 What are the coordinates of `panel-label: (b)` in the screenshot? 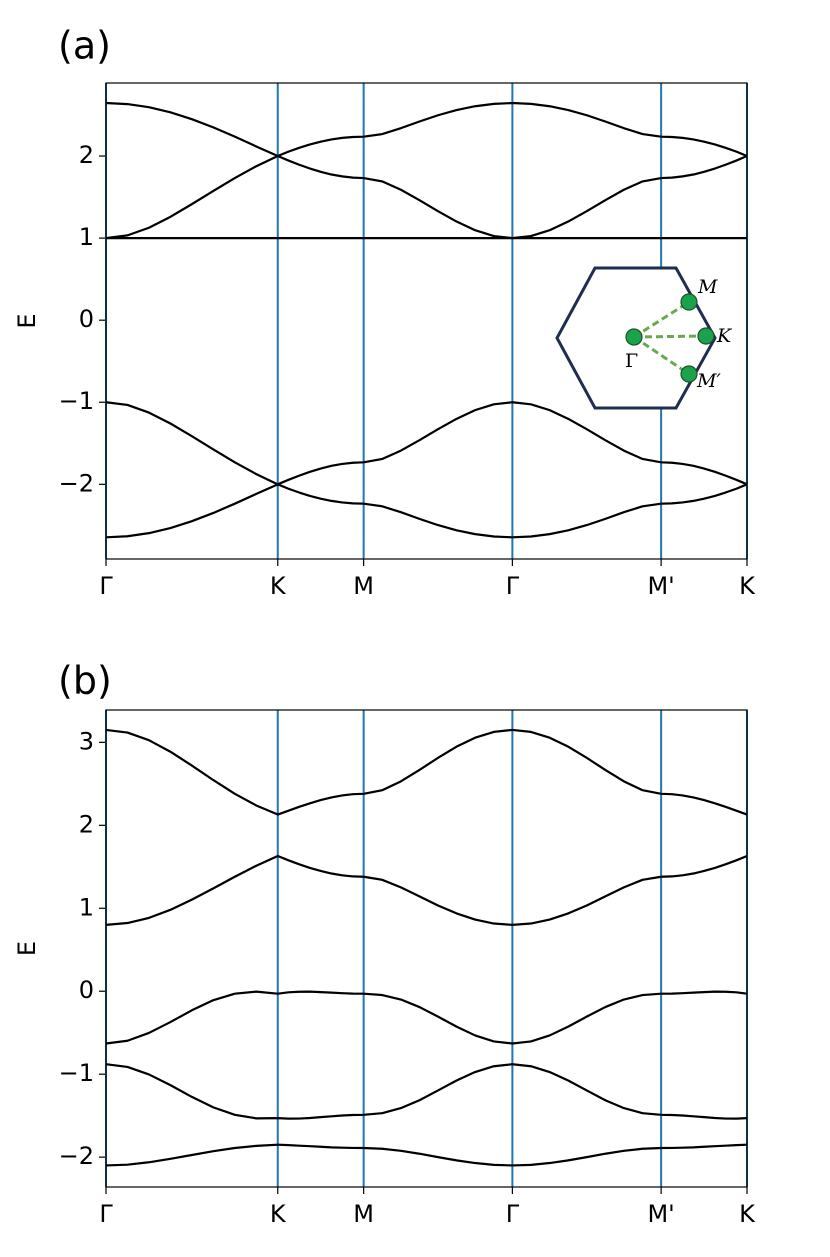 It's located at (85, 681).